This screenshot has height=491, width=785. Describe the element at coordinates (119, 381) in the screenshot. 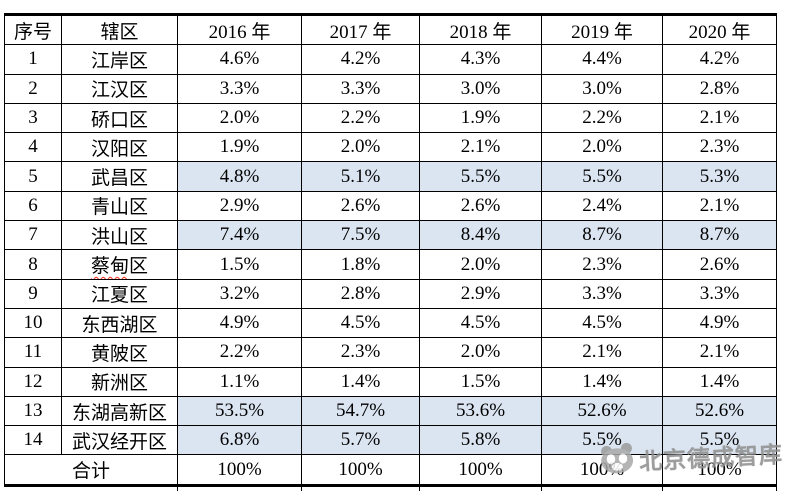

I see `district-name-cell: 新洲区` at that location.